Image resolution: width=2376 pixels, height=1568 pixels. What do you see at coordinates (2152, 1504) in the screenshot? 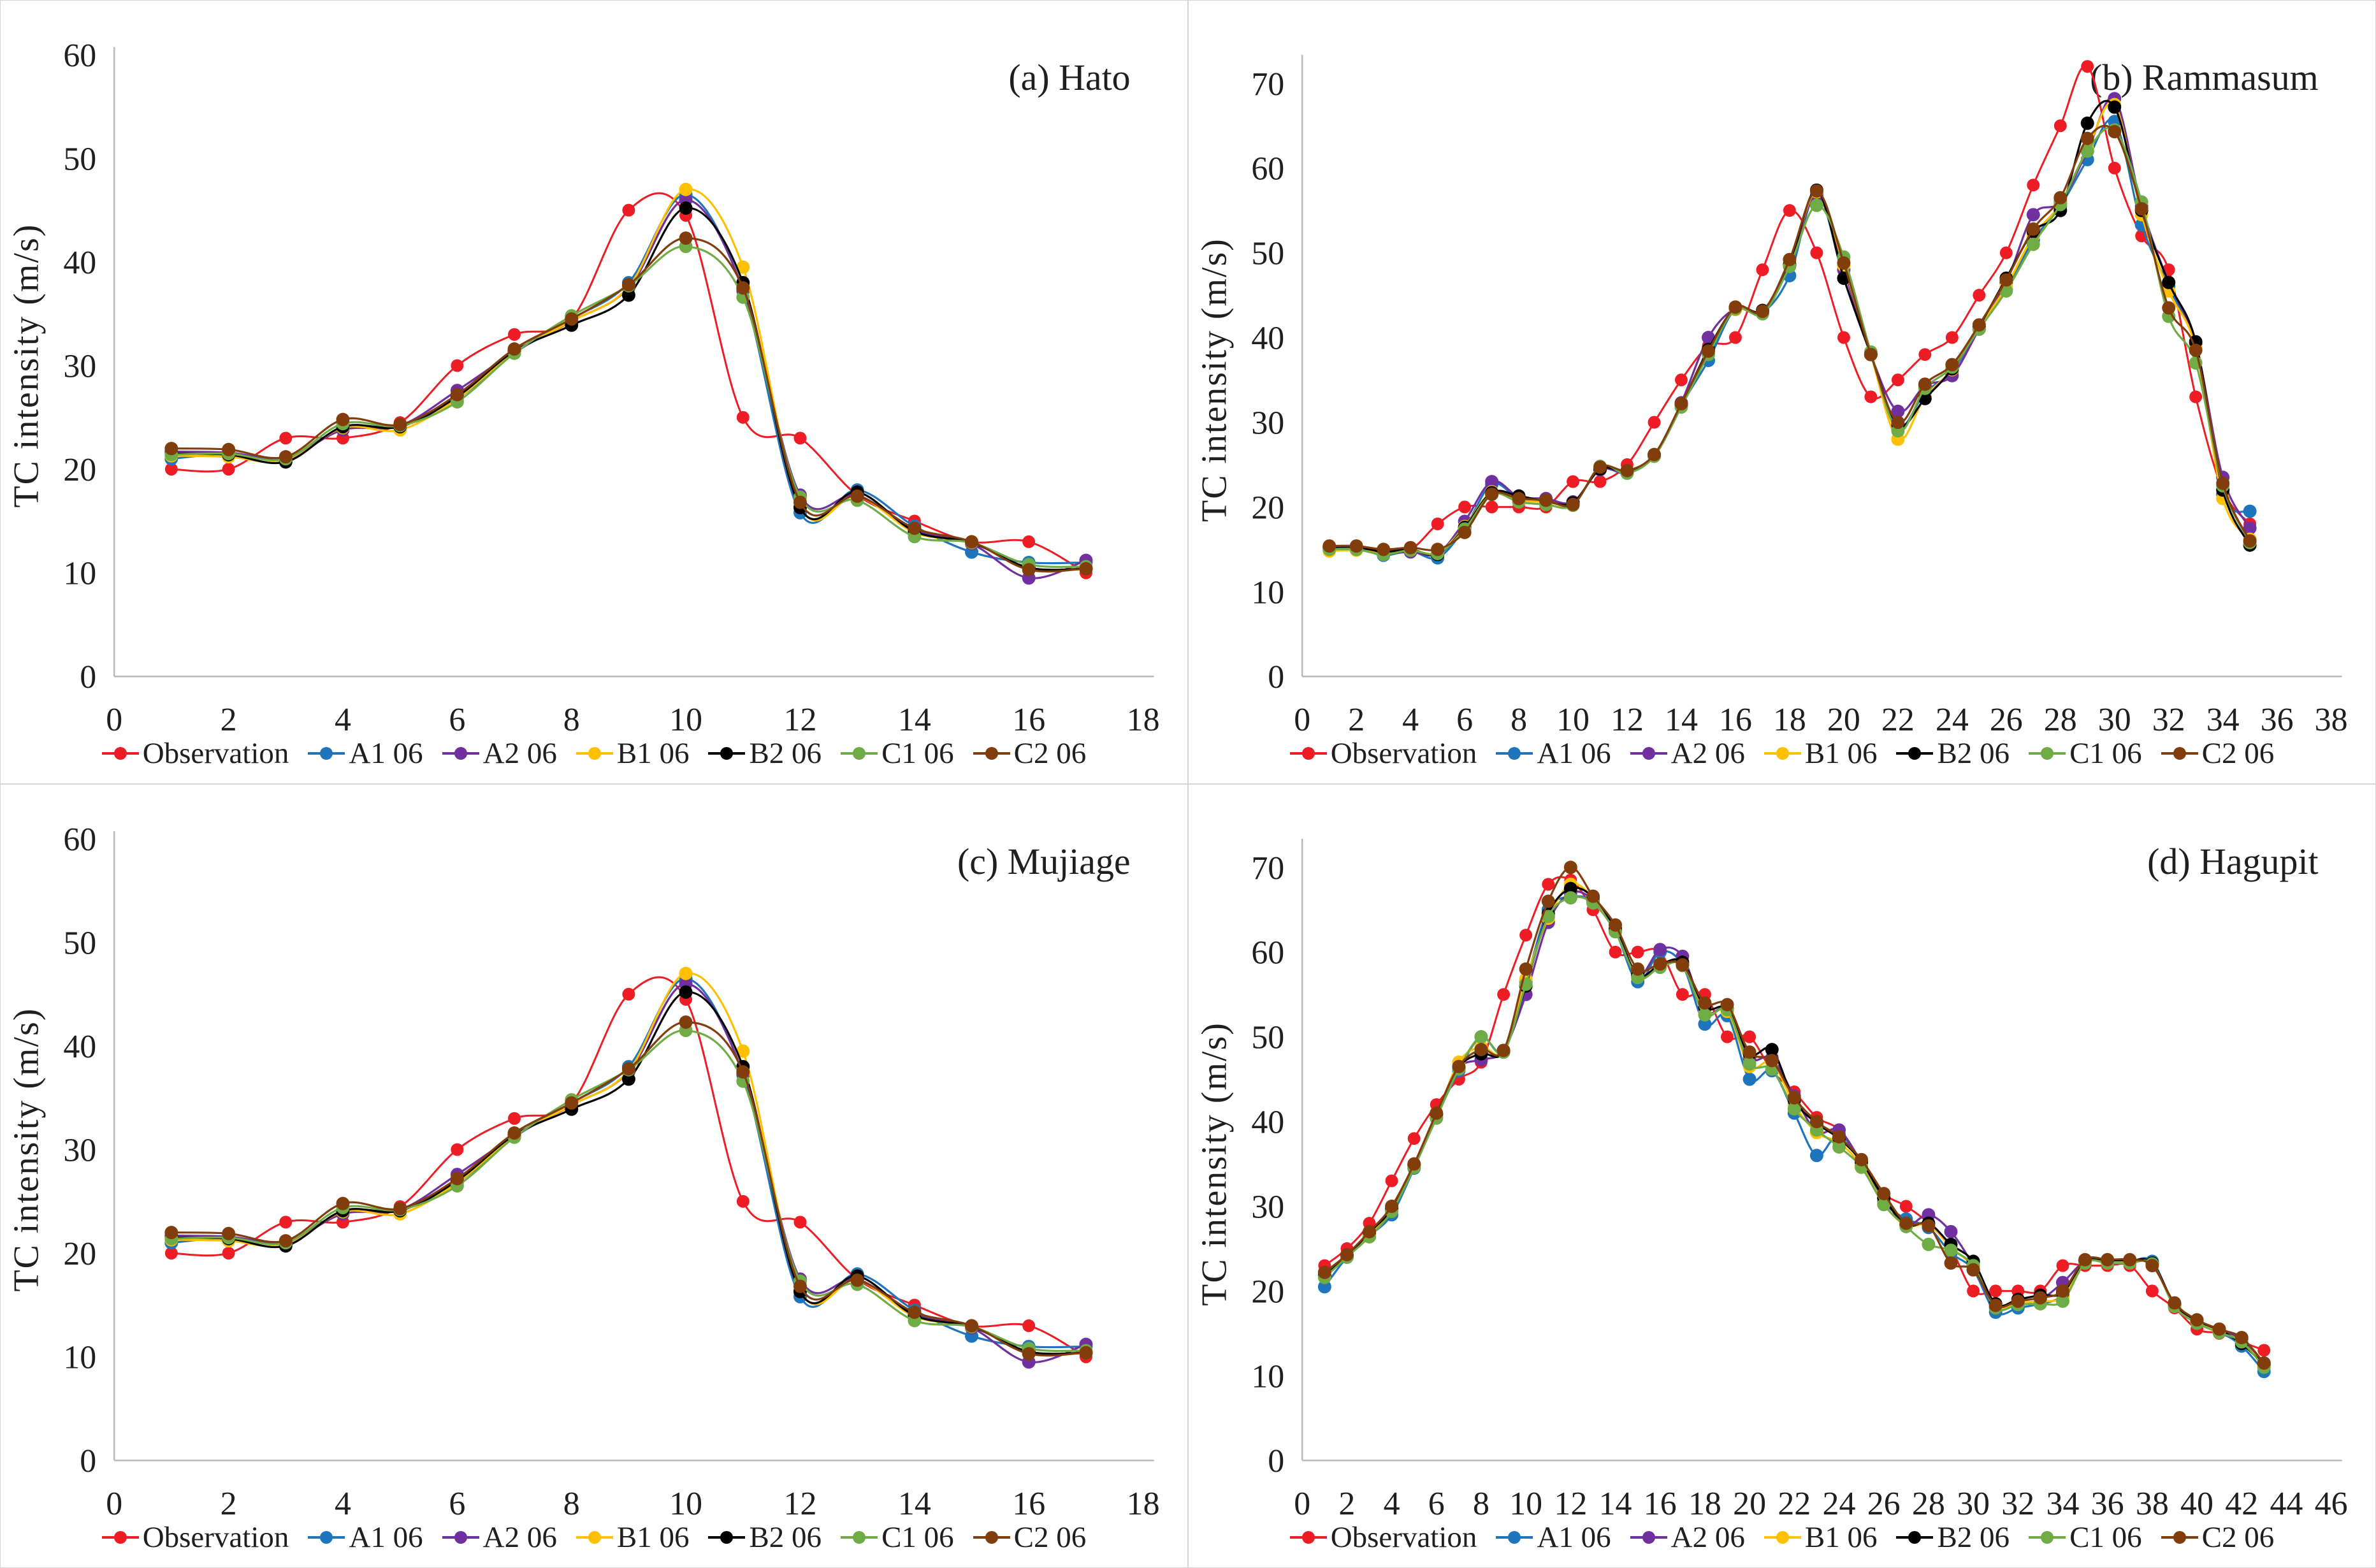
I see `x-tick-label: 38` at bounding box center [2152, 1504].